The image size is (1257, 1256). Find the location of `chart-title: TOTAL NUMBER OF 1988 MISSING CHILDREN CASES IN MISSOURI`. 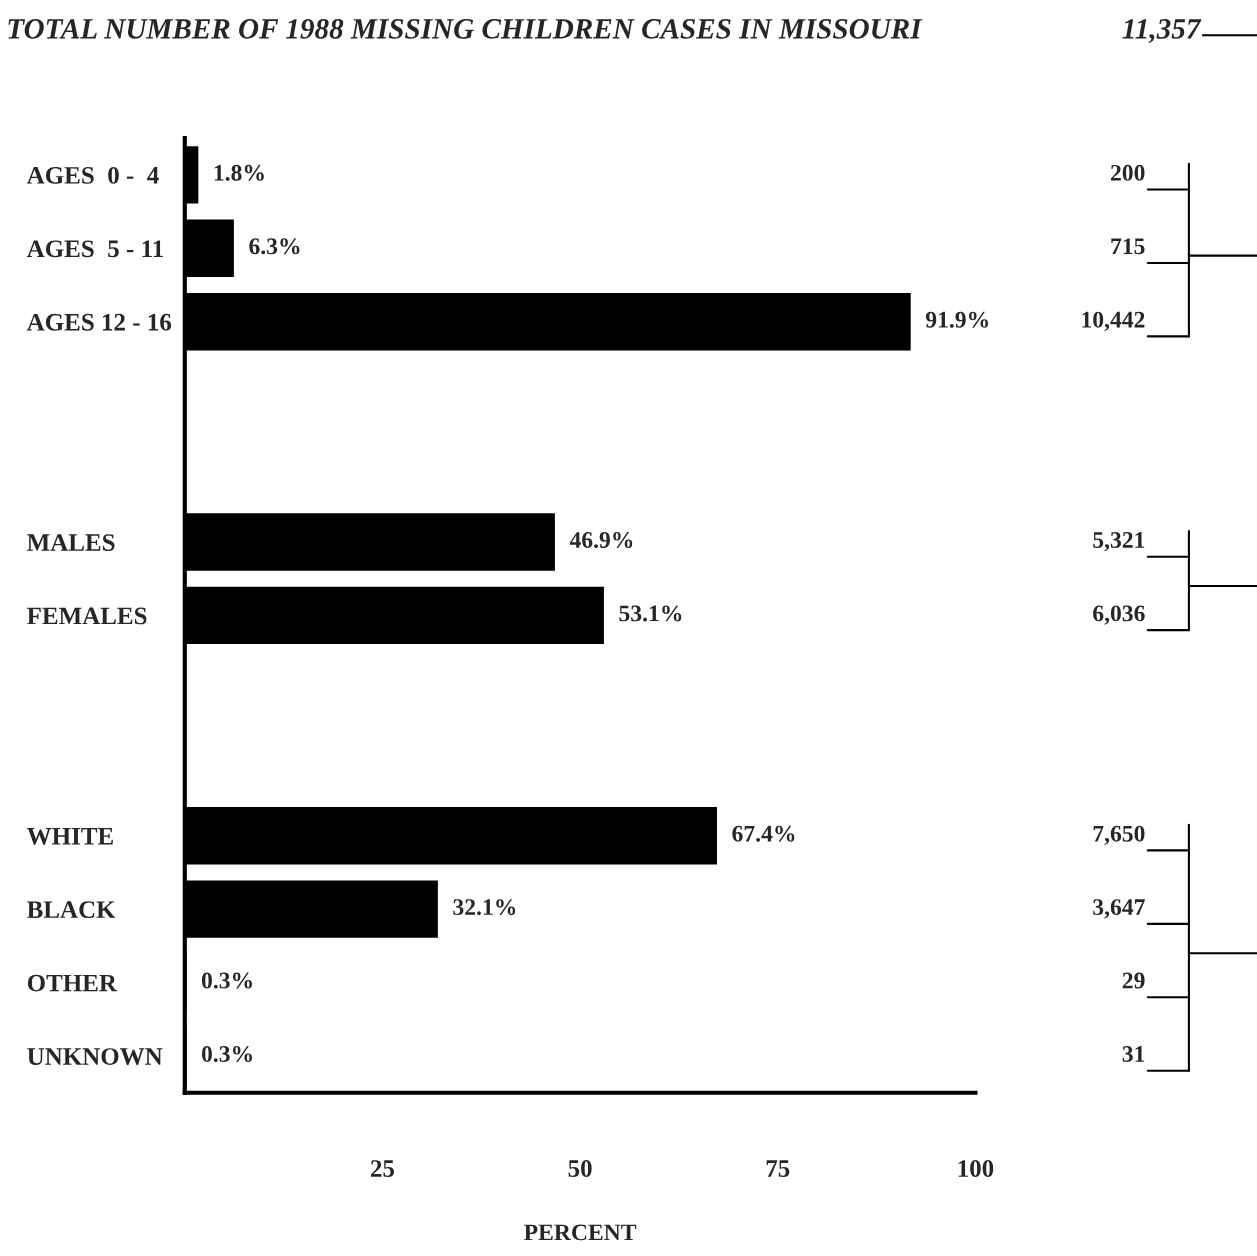

chart-title: TOTAL NUMBER OF 1988 MISSING CHILDREN CASES IN MISSOURI is located at coordinates (465, 29).